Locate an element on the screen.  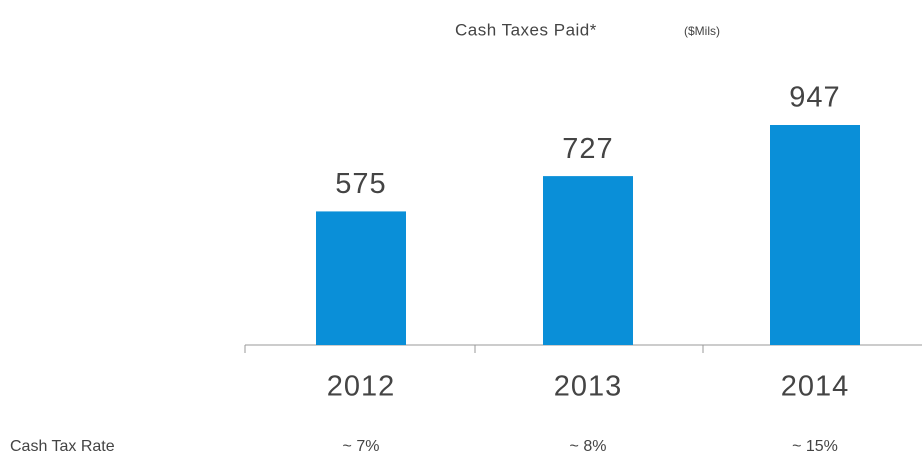
value-label: 727 is located at coordinates (587, 149).